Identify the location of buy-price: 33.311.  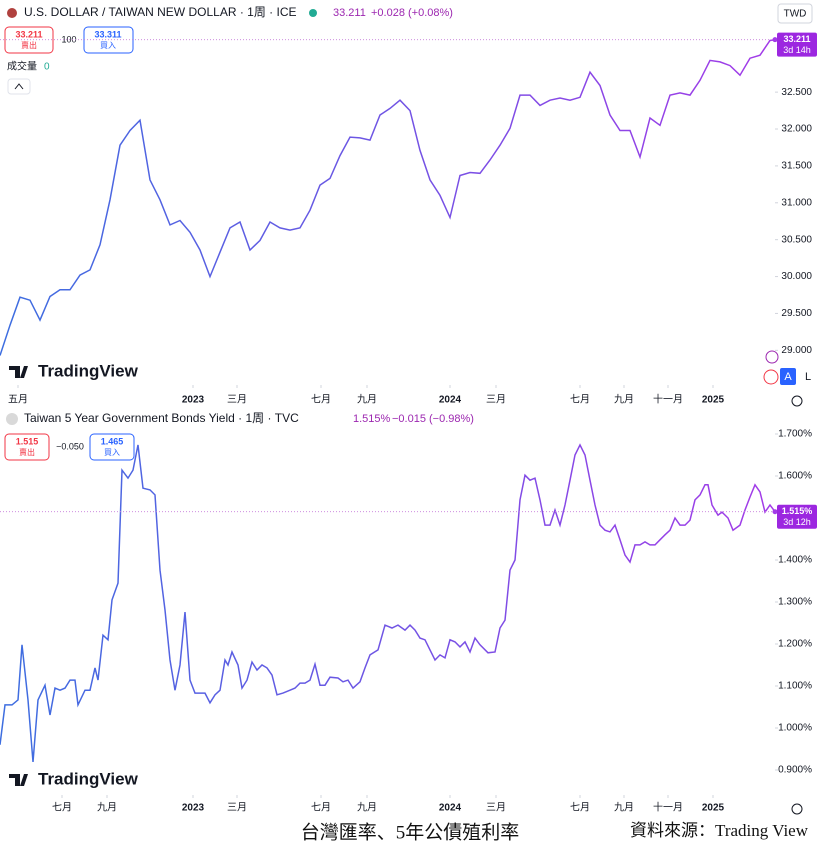
(107, 34).